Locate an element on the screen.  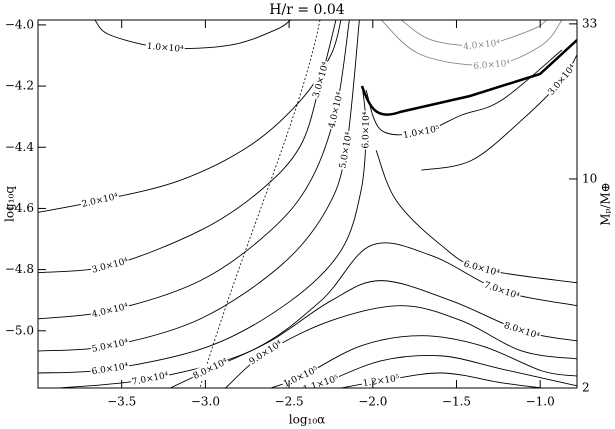
contour-label: 4.0×10⁴ is located at coordinates (482, 46).